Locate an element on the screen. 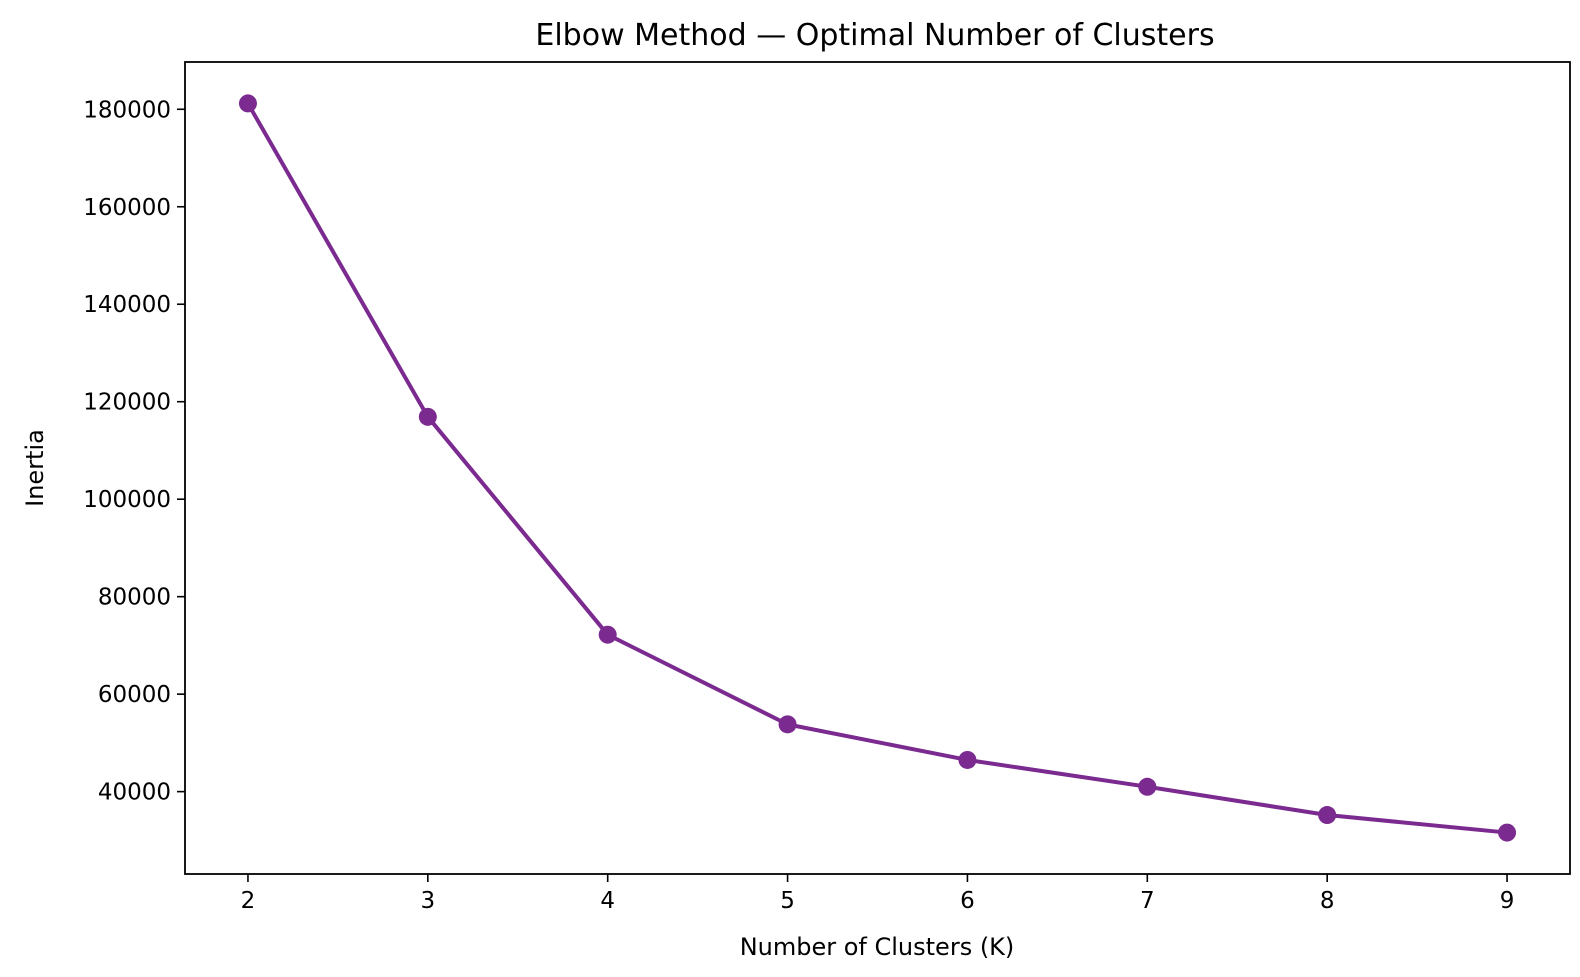 This screenshot has width=1580, height=977. x-axis-label: Number of Clusters (K) is located at coordinates (877, 947).